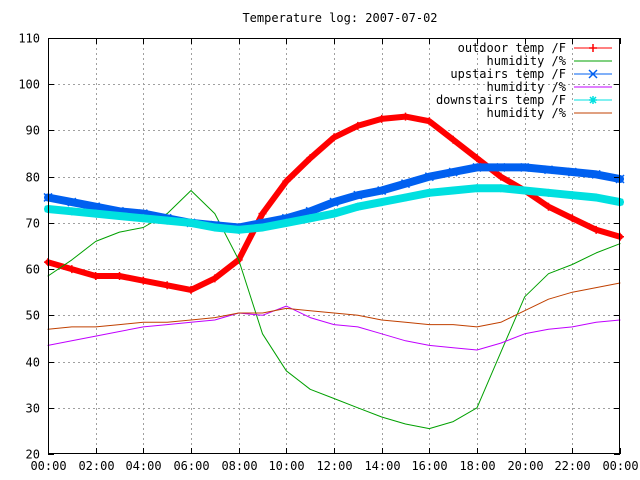 The width and height of the screenshot is (640, 480). I want to click on y-tick-label: 50, so click(33, 316).